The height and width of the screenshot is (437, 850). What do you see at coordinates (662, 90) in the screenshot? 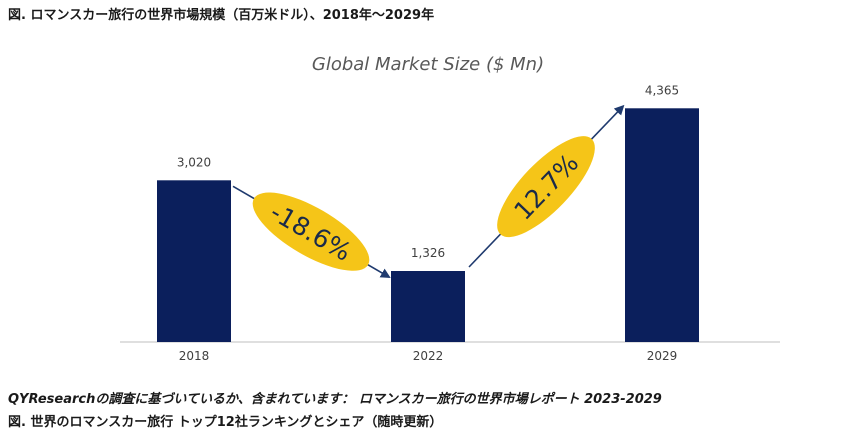
I see `value-label-2029: 4,365` at bounding box center [662, 90].